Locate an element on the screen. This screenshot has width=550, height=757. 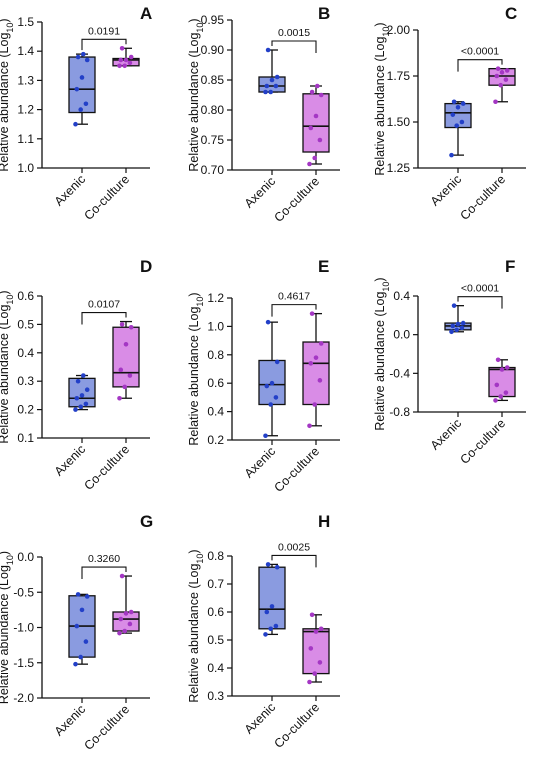
y-tick-label: -0.5 is located at coordinates (23, 592).